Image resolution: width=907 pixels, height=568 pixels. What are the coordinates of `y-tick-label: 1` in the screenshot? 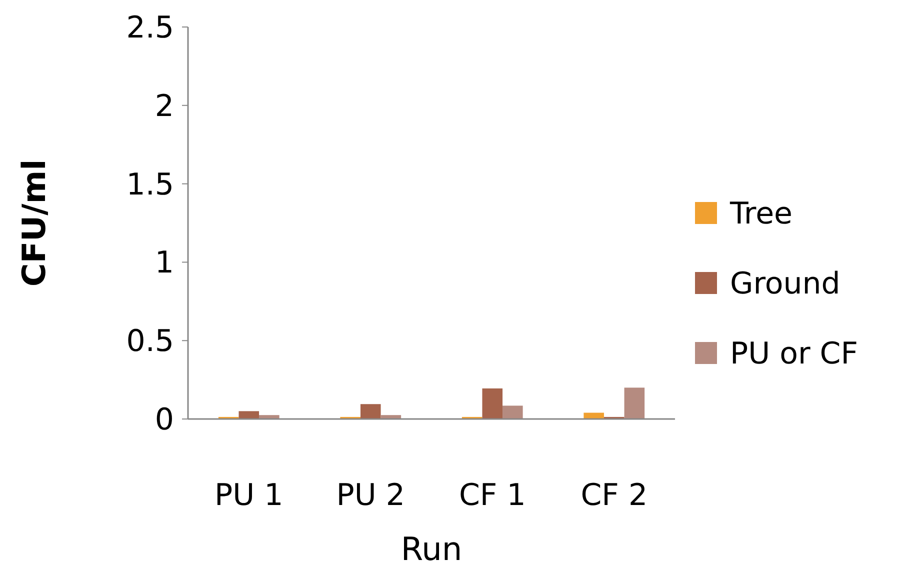 It's located at (164, 263).